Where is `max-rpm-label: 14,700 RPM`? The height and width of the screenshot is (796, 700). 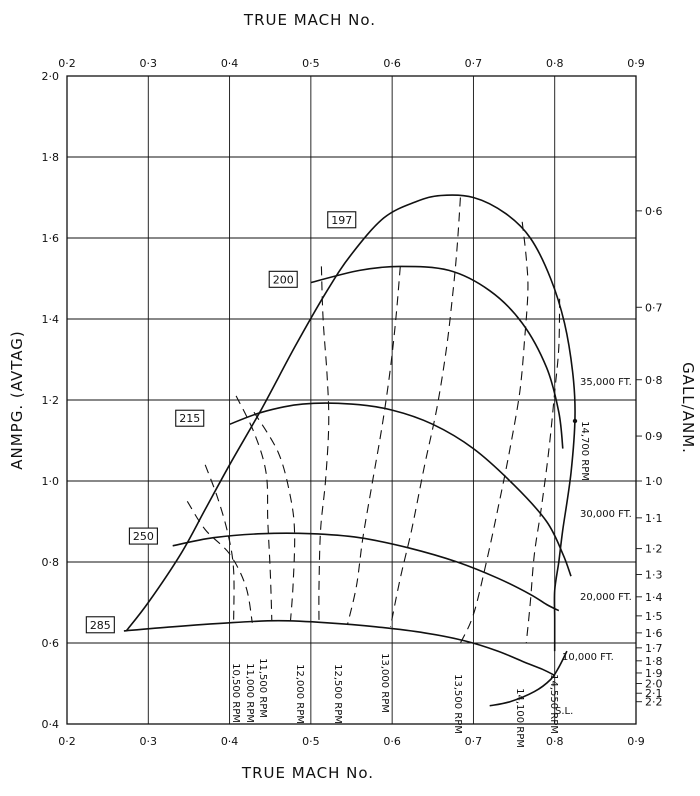 max-rpm-label: 14,700 RPM is located at coordinates (584, 451).